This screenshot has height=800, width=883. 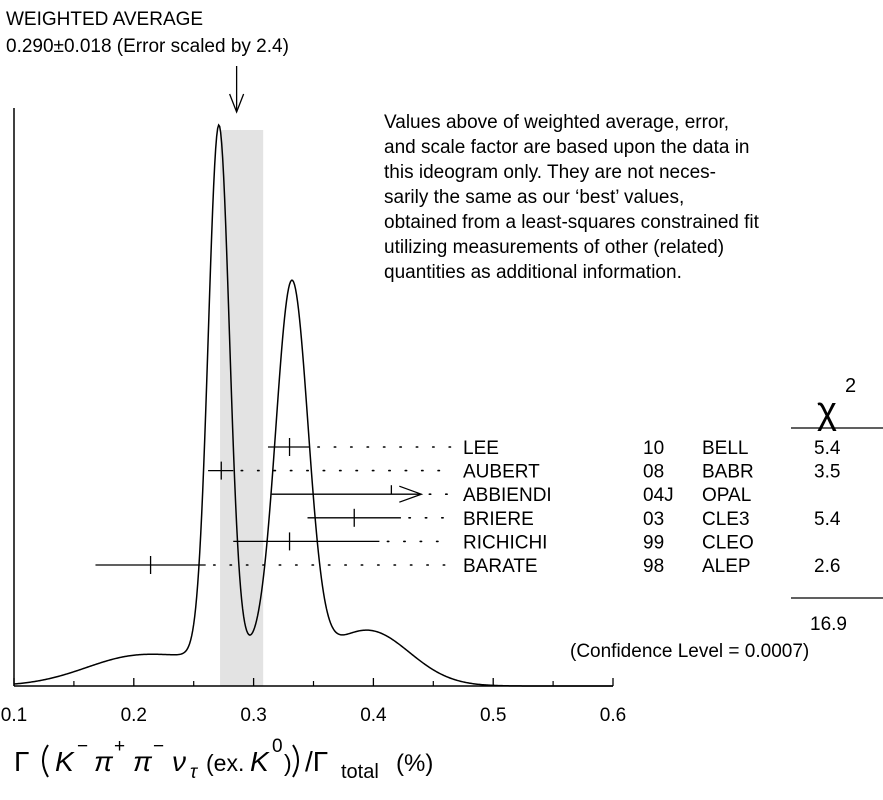 What do you see at coordinates (533, 272) in the screenshot?
I see `note-line: quantities as additional information.` at bounding box center [533, 272].